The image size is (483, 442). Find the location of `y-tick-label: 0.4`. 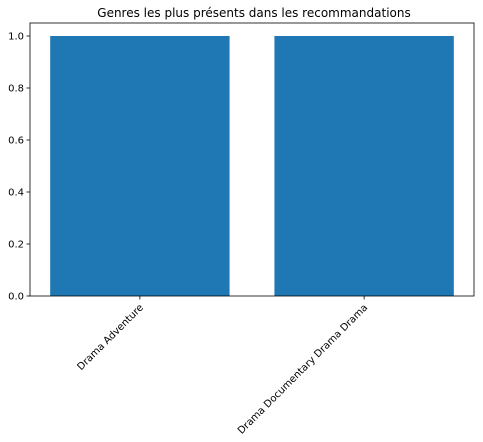

y-tick-label: 0.4 is located at coordinates (16, 193).